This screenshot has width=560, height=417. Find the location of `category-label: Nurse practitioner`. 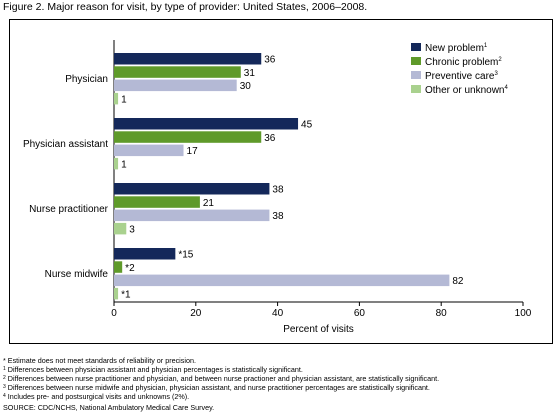

category-label: Nurse practitioner is located at coordinates (69, 209).